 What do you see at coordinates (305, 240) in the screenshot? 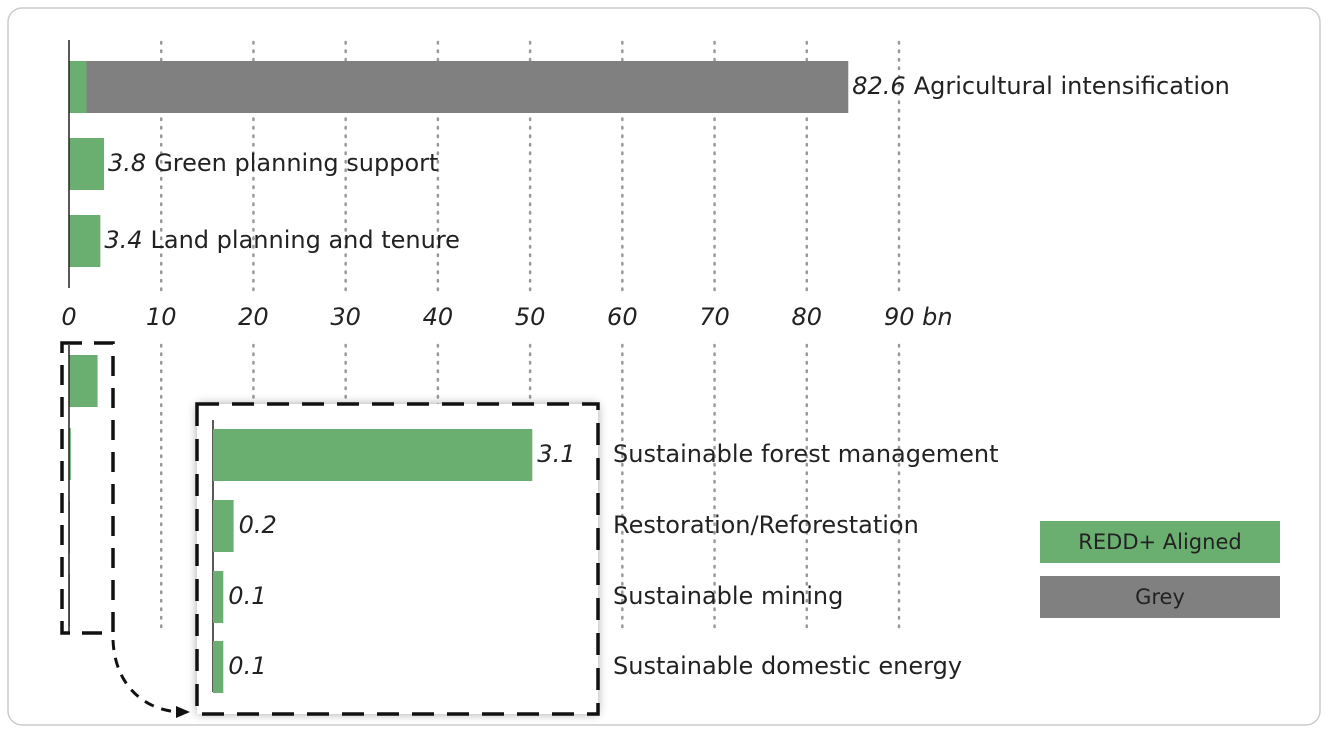
I see `category-label: Land planning and tenure` at bounding box center [305, 240].